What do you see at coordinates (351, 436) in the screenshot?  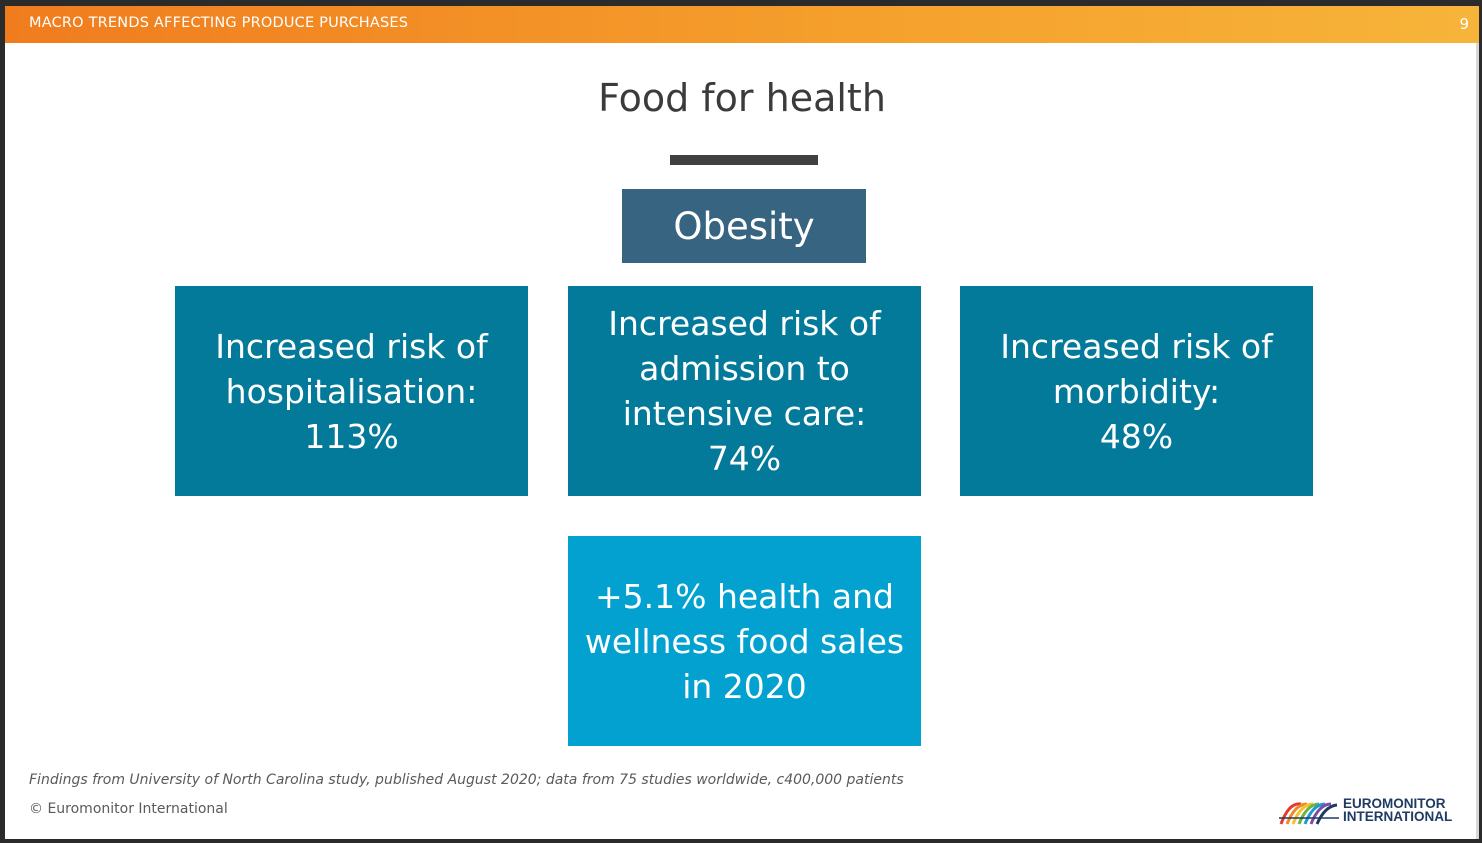 I see `risk-value: 113%` at bounding box center [351, 436].